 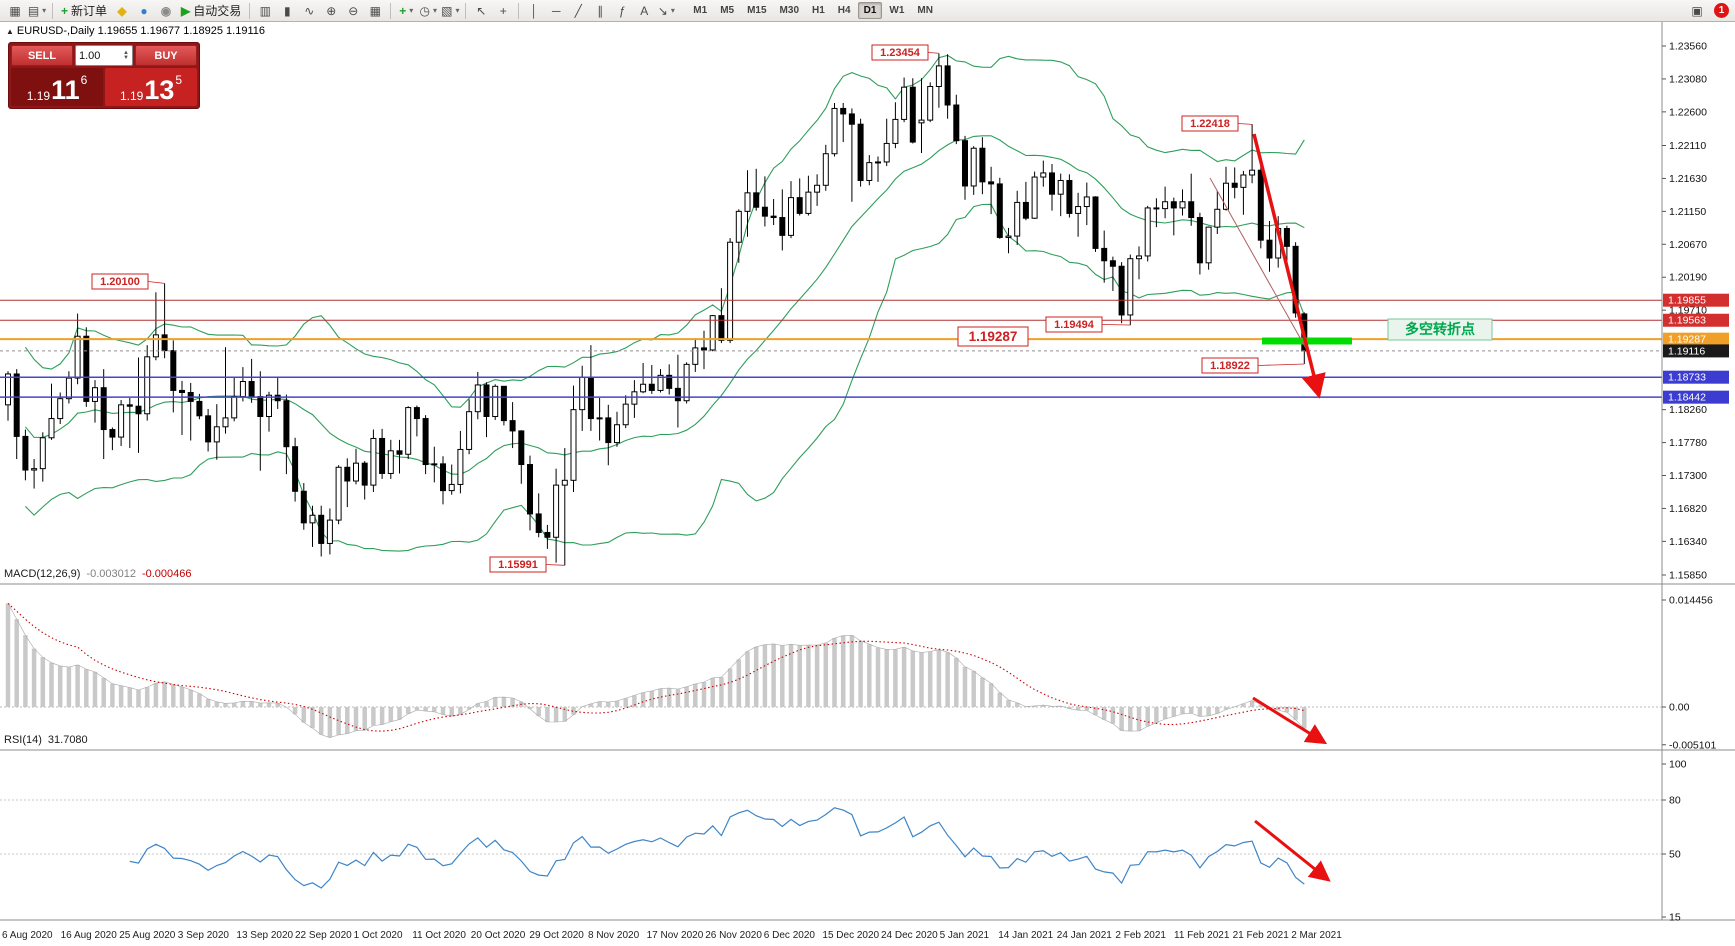 I want to click on svg-text: 1.19710, so click(x=1688, y=311).